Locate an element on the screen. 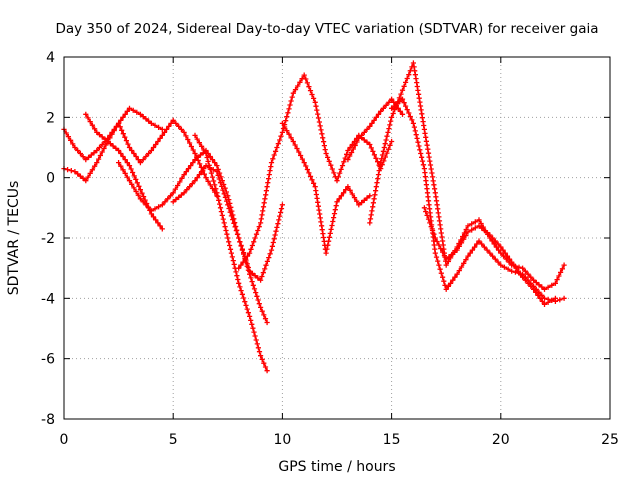 Image resolution: width=640 pixels, height=480 pixels. series-sat-c is located at coordinates (151, 155).